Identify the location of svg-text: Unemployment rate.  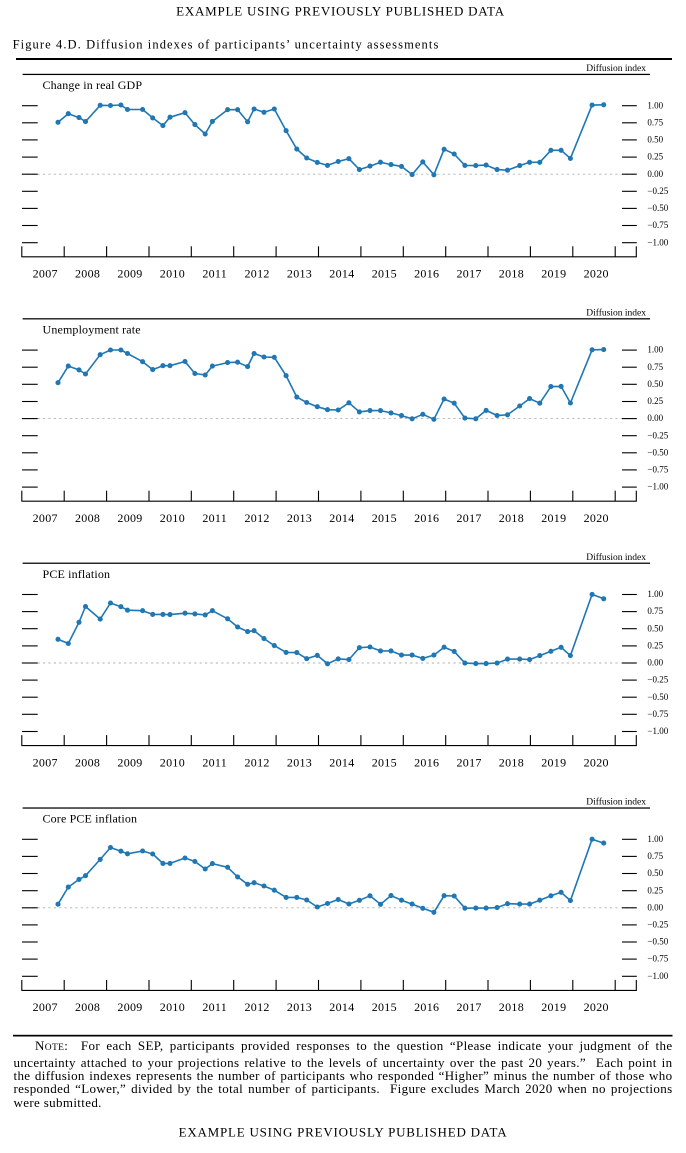
(92, 329).